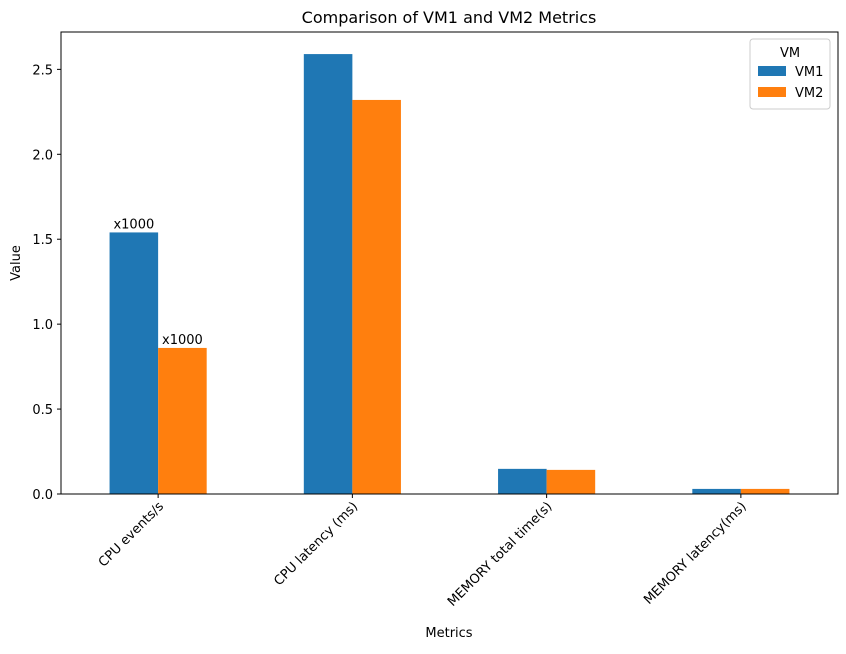 Image resolution: width=846 pixels, height=654 pixels. Describe the element at coordinates (133, 224) in the screenshot. I see `data-label-0: x1000` at that location.